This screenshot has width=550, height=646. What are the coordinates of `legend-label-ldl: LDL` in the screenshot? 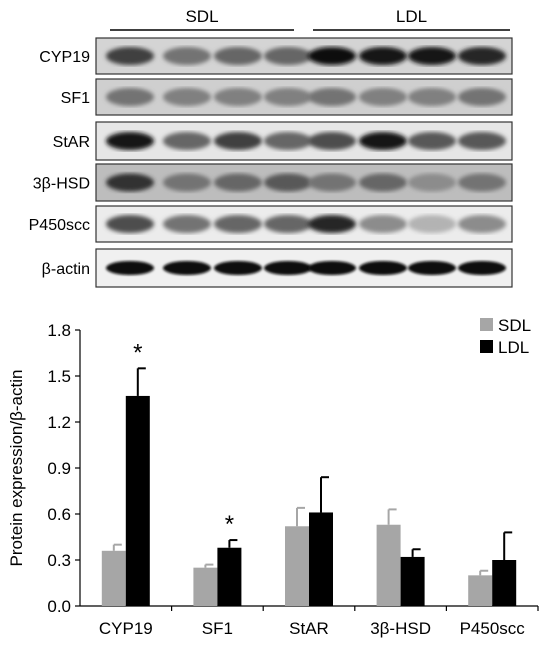 It's located at (513, 347).